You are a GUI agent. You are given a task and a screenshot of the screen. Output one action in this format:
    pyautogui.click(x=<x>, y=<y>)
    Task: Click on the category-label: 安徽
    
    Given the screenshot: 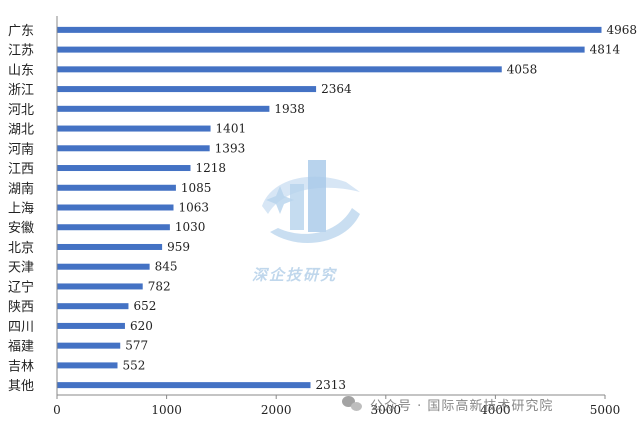 What is the action you would take?
    pyautogui.click(x=21, y=228)
    